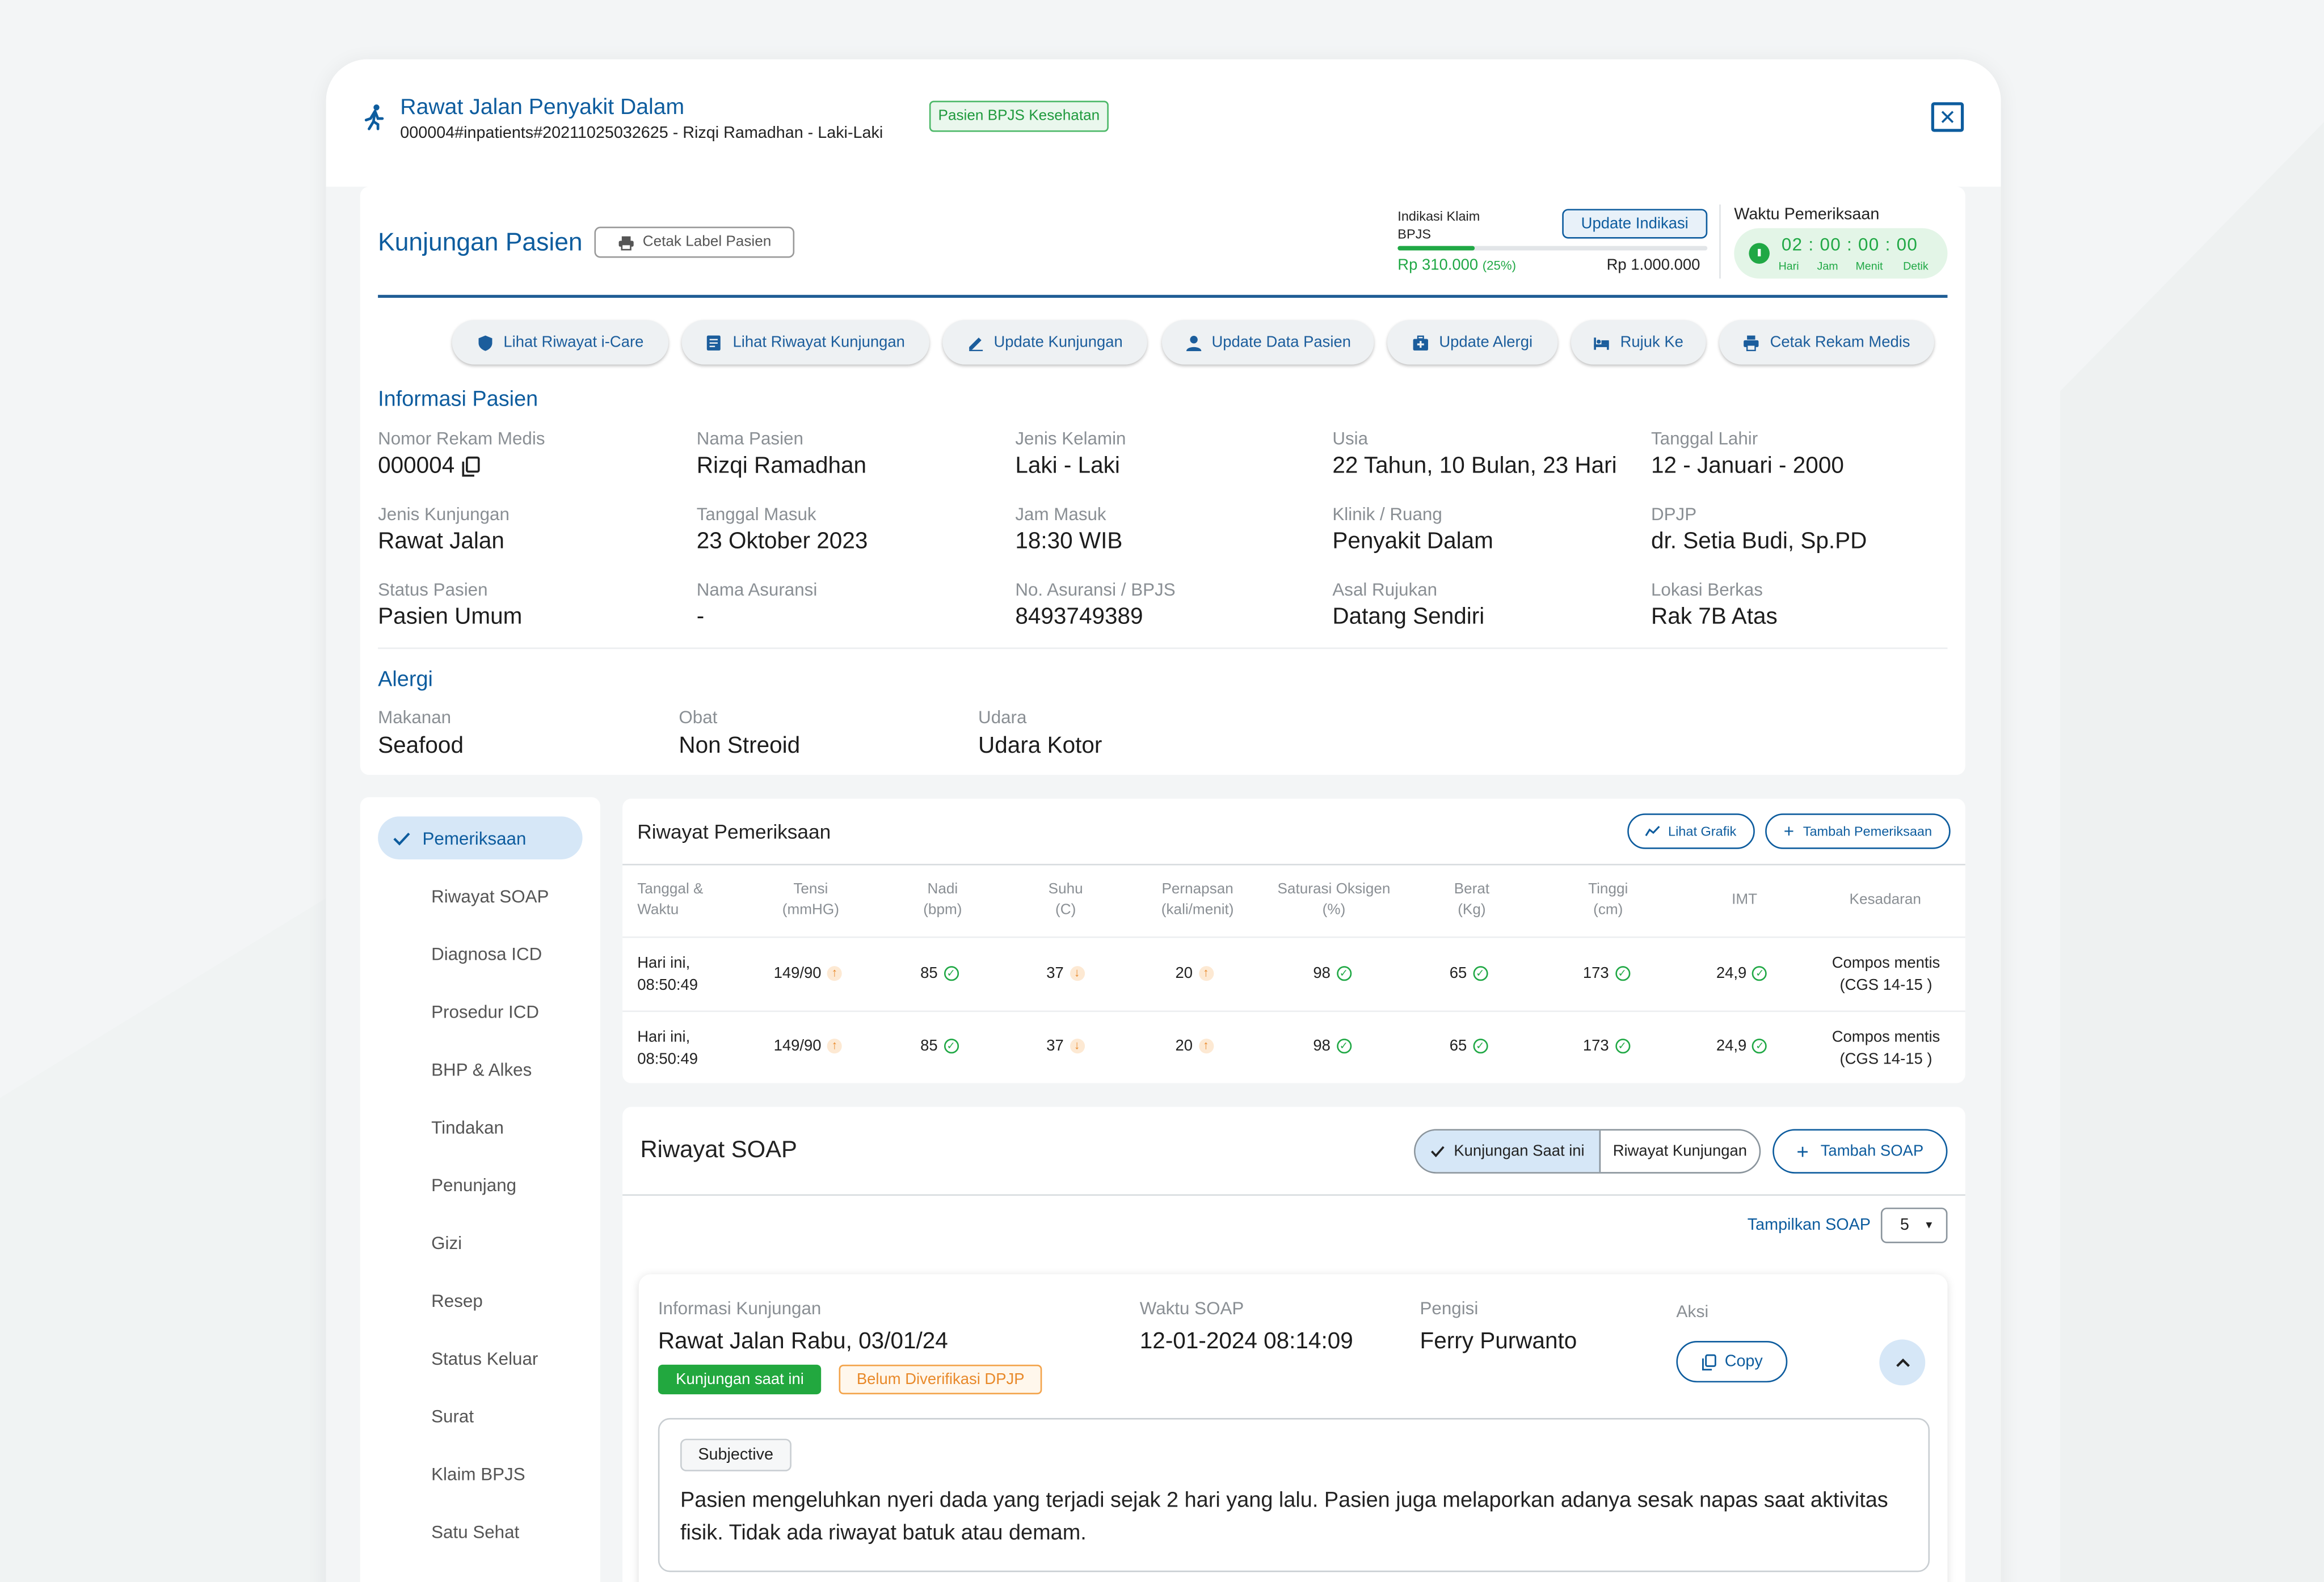  What do you see at coordinates (485, 1012) in the screenshot?
I see `sidebar-item-prosedur-icd: Prosedur ICD` at bounding box center [485, 1012].